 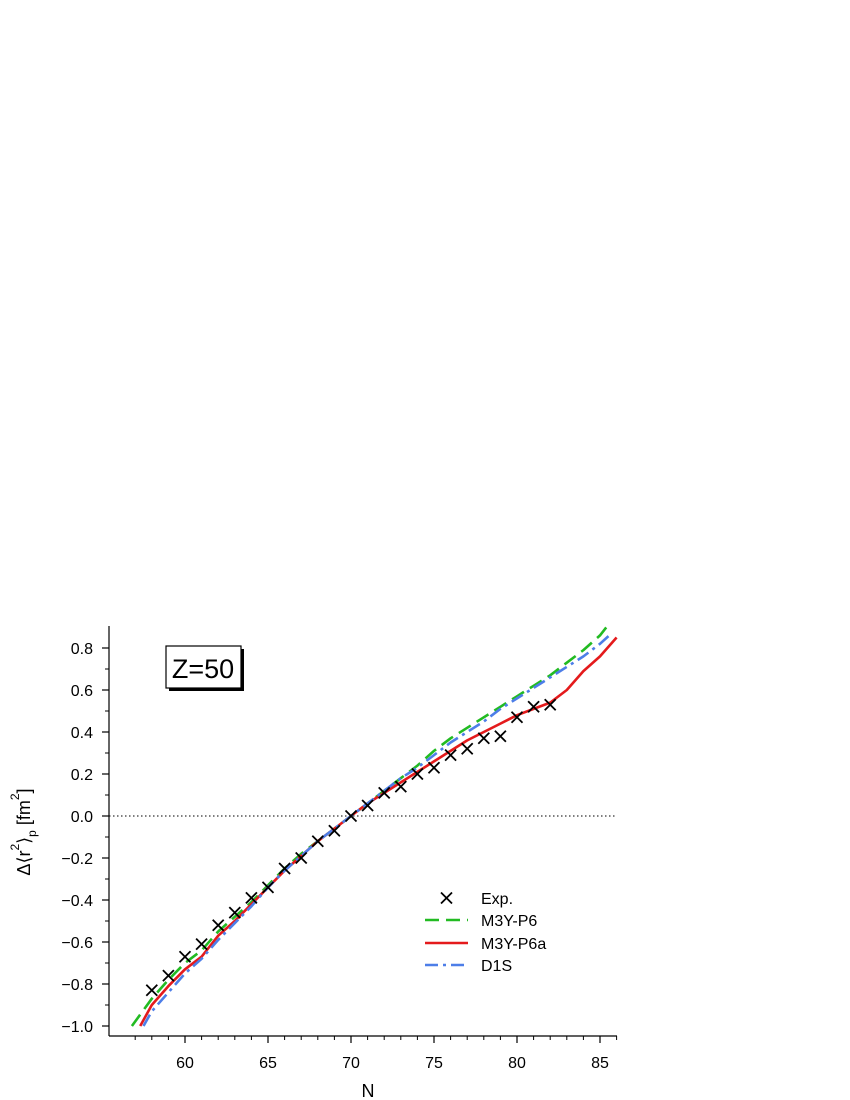 What do you see at coordinates (434, 1063) in the screenshot?
I see `x-tick-label: 75` at bounding box center [434, 1063].